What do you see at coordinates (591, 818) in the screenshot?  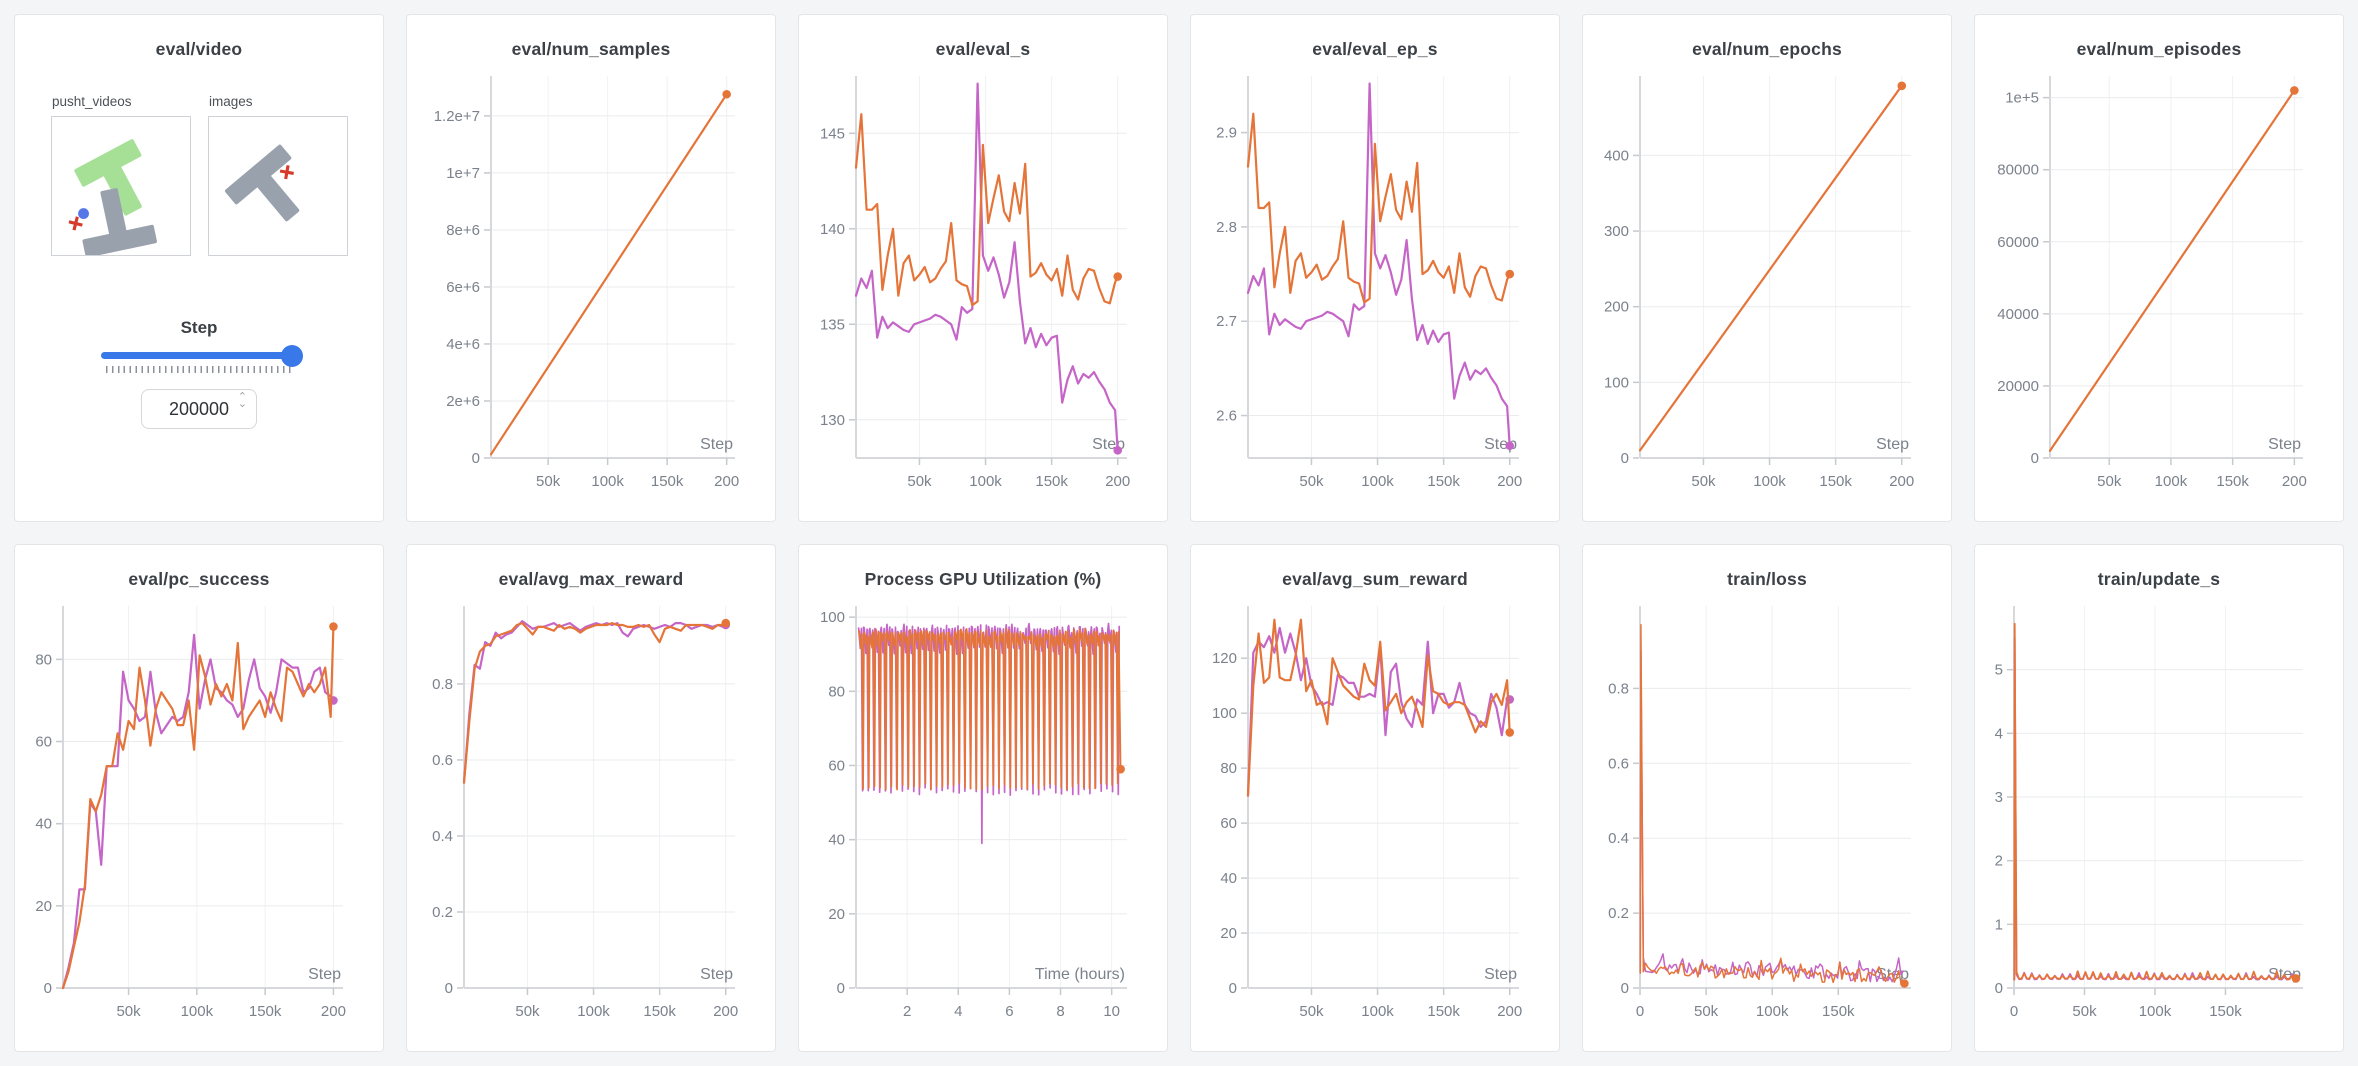 I see `chart-eval-avg-max-reward: 0 0.2 0.4 0.6 0.8 50k 100k 150k 200 Step` at bounding box center [591, 818].